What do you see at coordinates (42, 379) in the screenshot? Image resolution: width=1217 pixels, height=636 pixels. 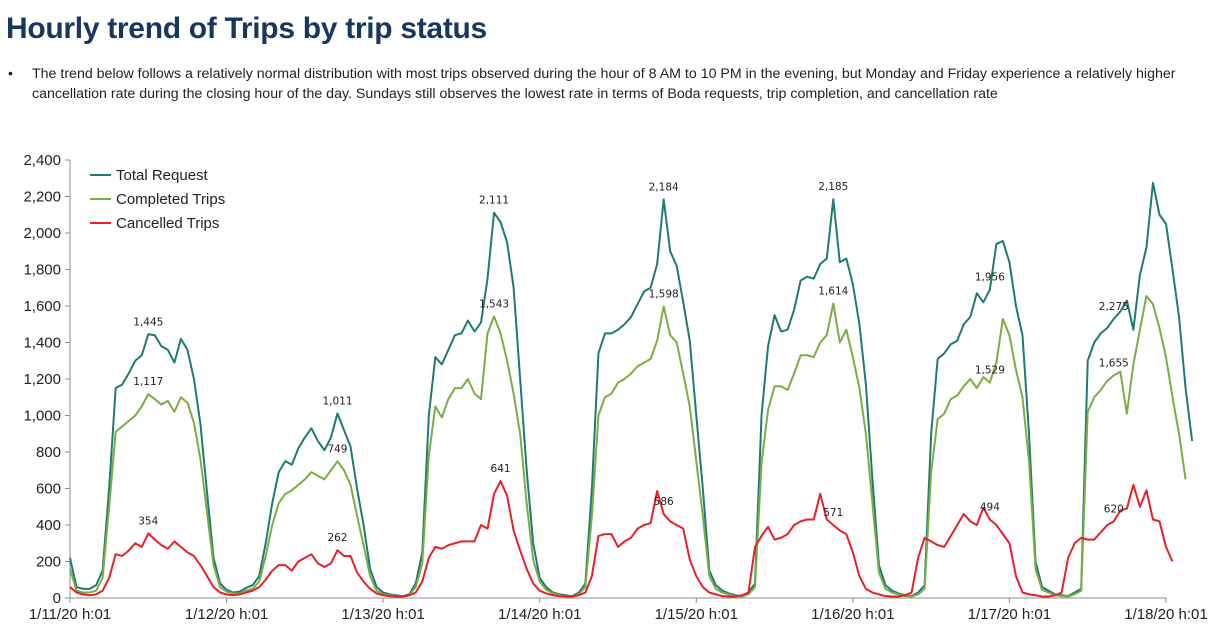 I see `y-tick-label: 1,200` at bounding box center [42, 379].